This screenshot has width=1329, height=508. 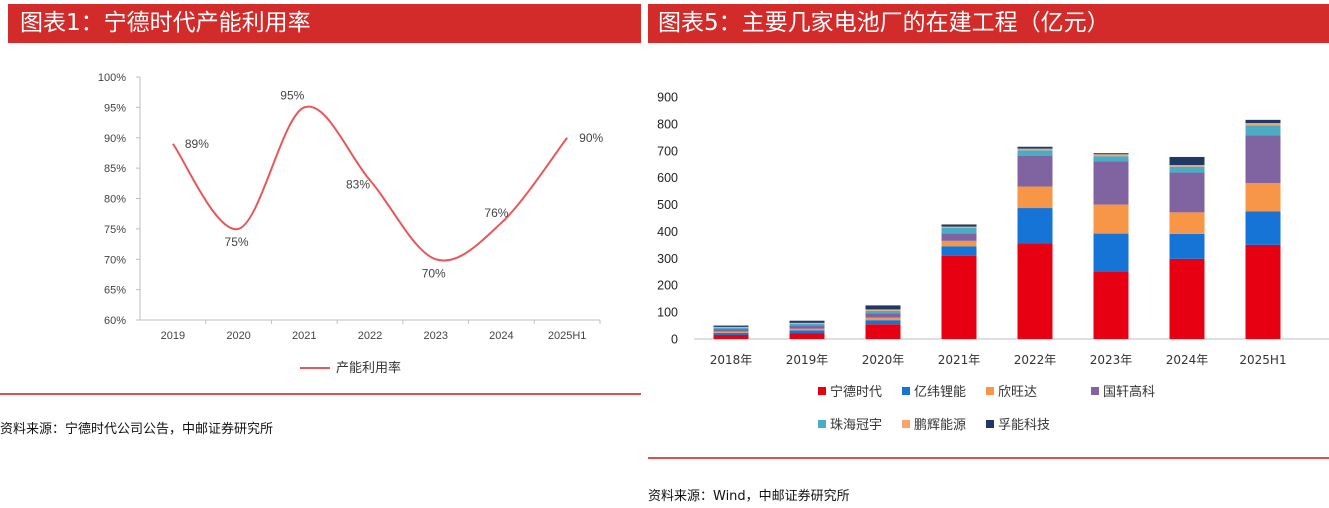 I want to click on source-note-right: 资料来源：Wind，中邮证券研究所, so click(x=749, y=496).